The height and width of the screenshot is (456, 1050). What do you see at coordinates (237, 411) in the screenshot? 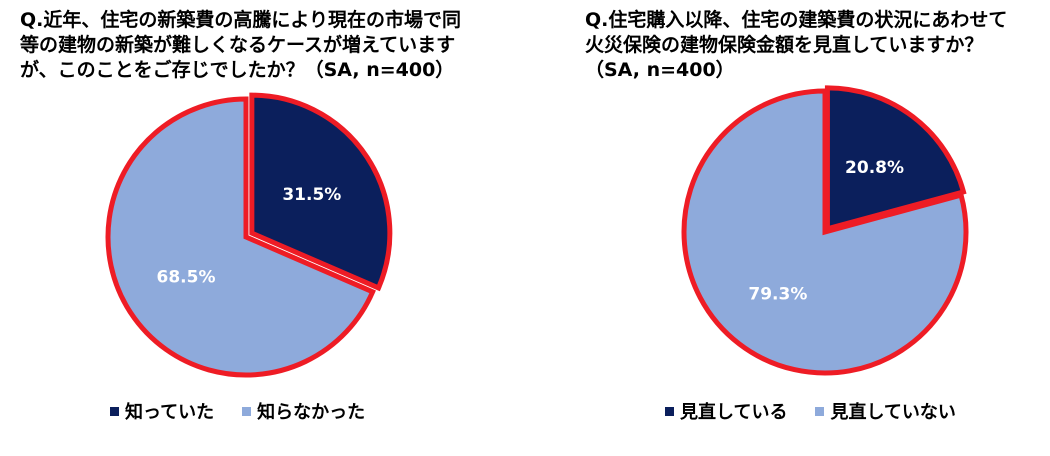
I see `chart-legend: 知っていた 知らなかった` at bounding box center [237, 411].